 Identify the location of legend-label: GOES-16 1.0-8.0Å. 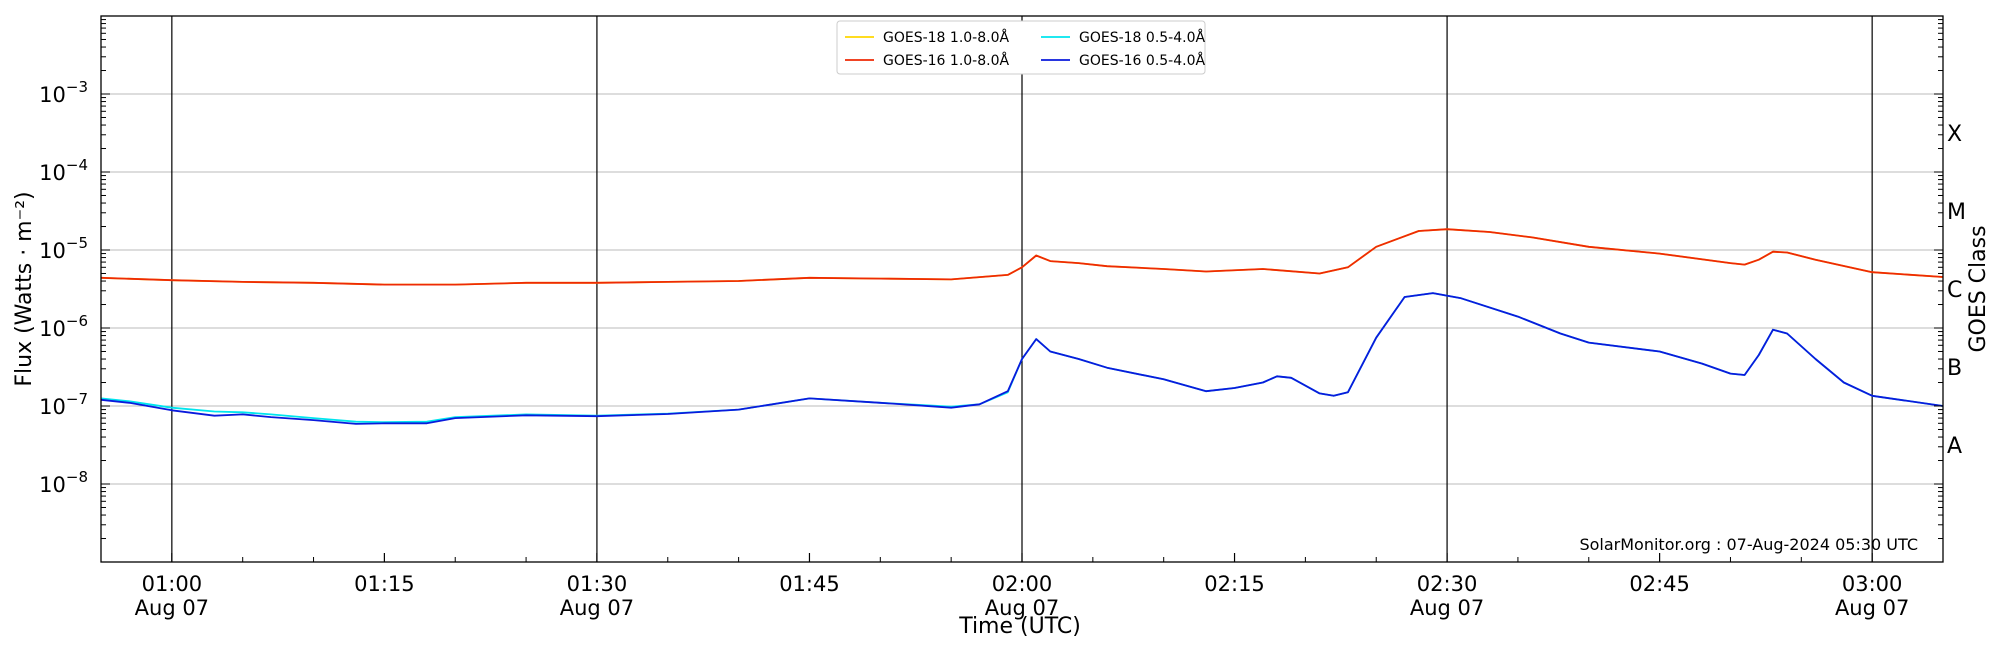
(946, 60).